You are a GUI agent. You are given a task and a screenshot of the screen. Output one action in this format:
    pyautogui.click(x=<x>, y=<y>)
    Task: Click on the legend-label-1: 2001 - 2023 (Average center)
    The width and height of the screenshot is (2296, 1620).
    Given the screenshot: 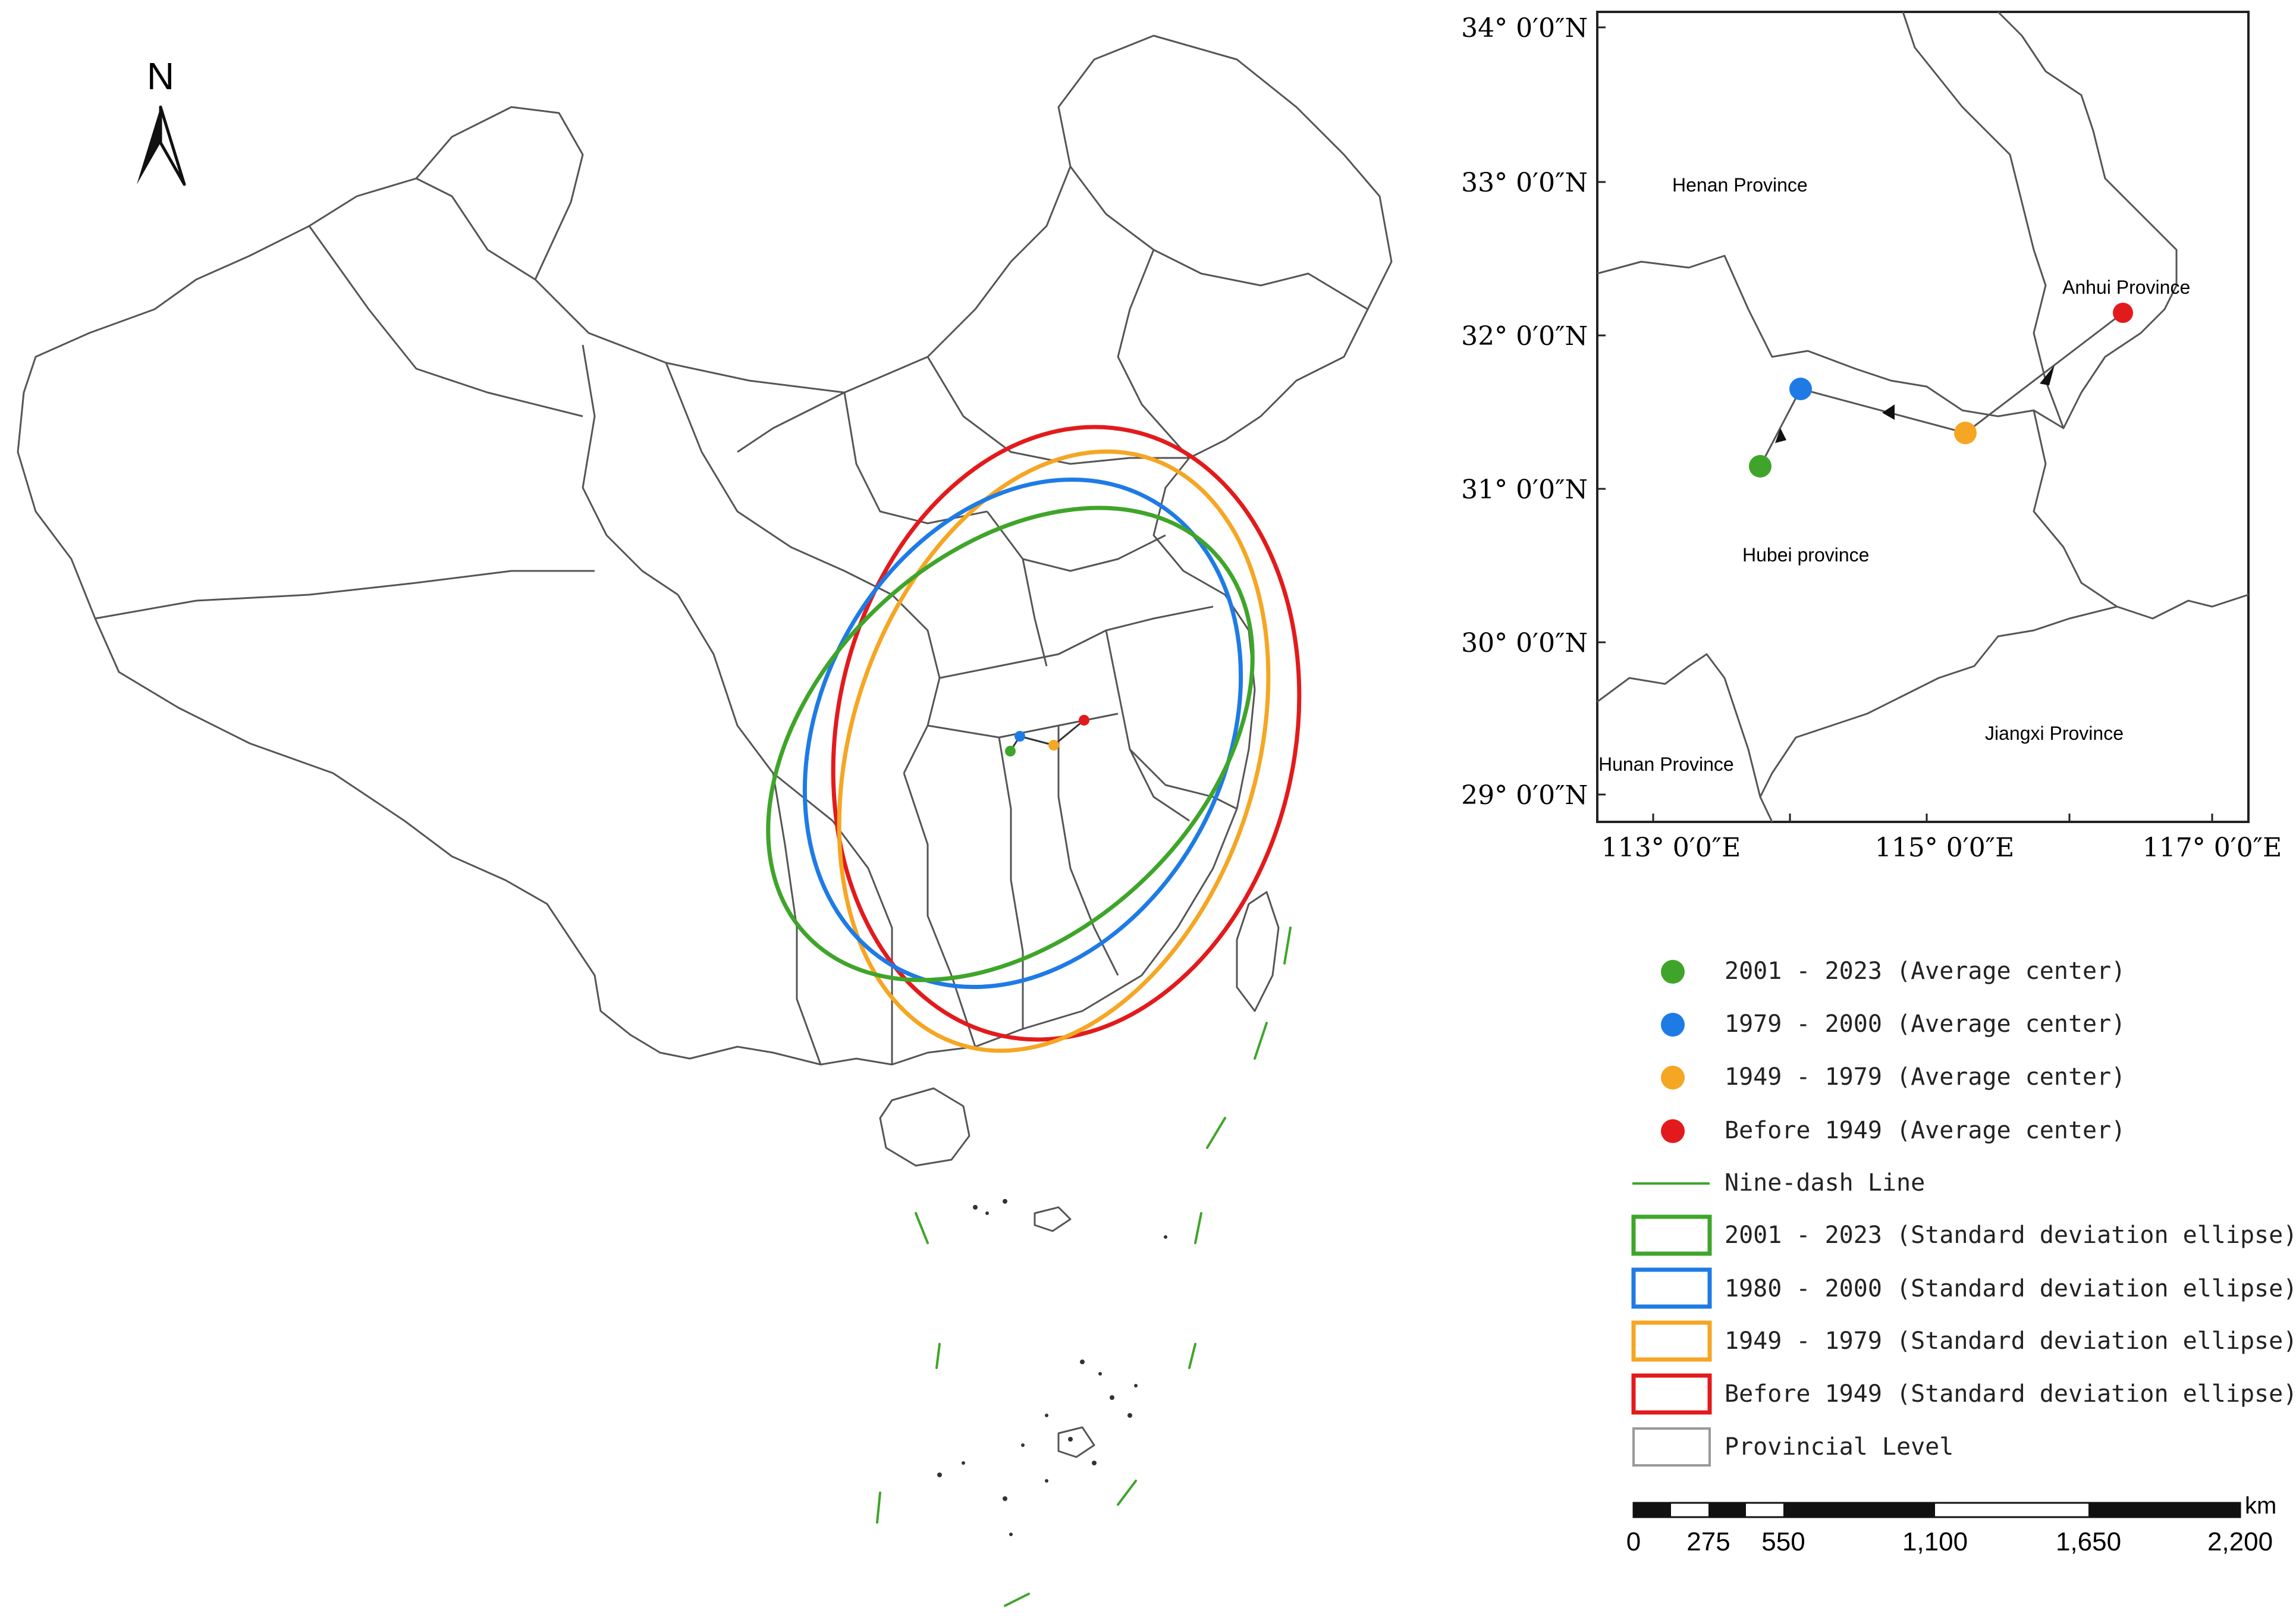 What is the action you would take?
    pyautogui.click(x=1925, y=971)
    